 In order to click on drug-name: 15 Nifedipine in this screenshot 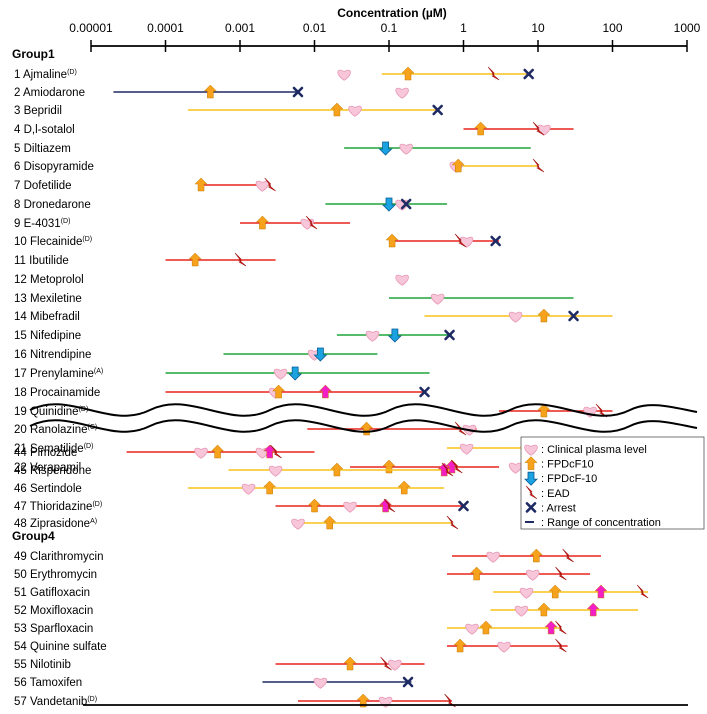, I will do `click(47, 336)`.